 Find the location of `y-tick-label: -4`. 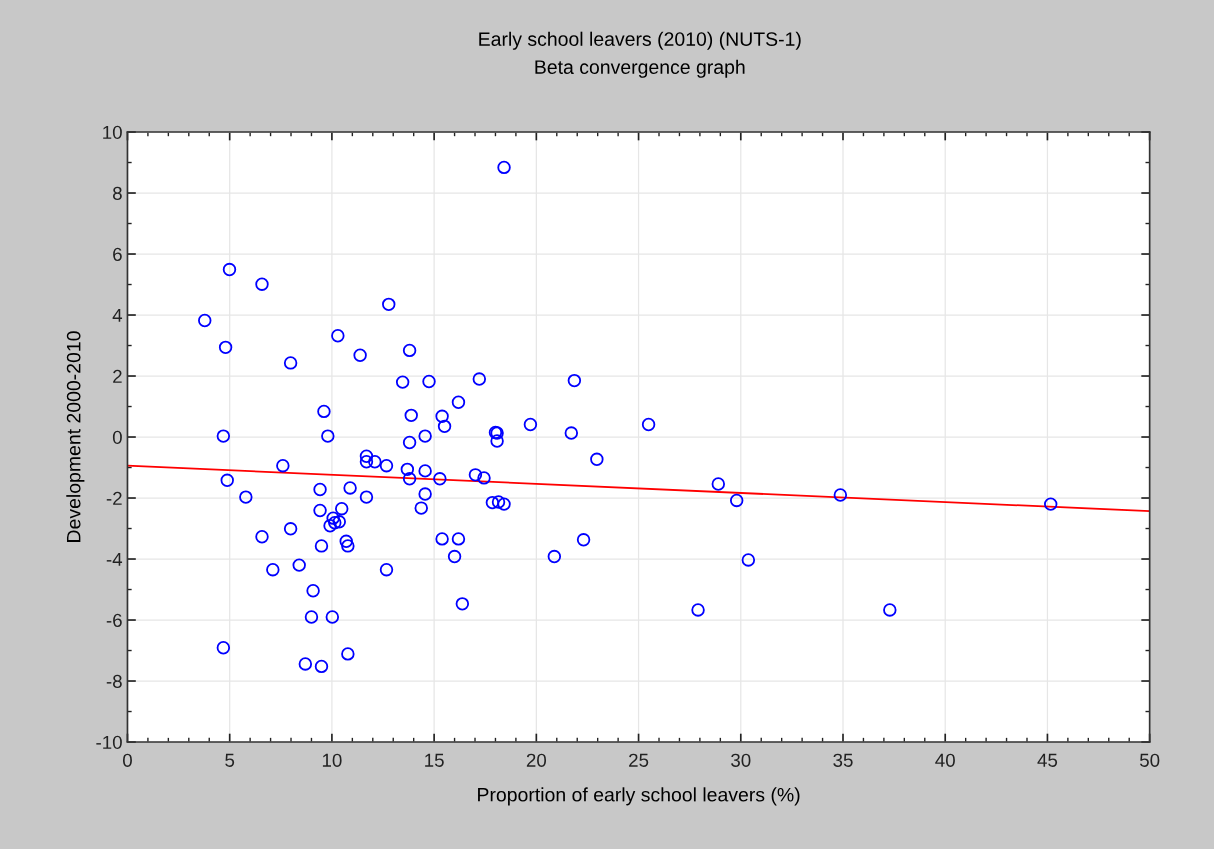

y-tick-label: -4 is located at coordinates (114, 559).